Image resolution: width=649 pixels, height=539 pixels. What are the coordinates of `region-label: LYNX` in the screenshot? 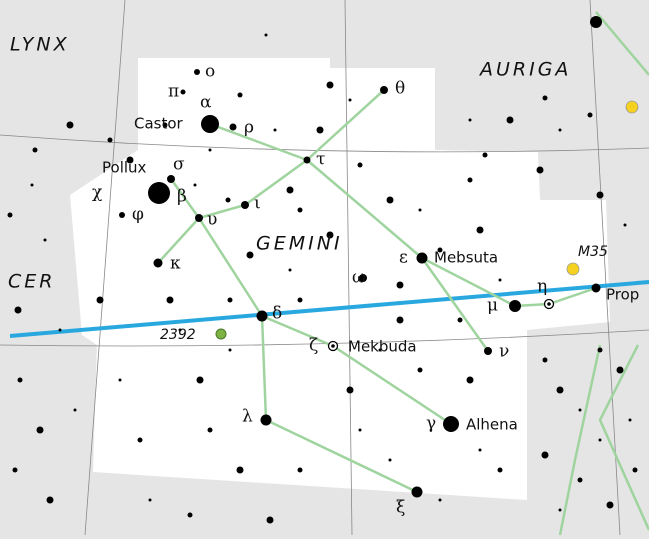 It's located at (40, 45).